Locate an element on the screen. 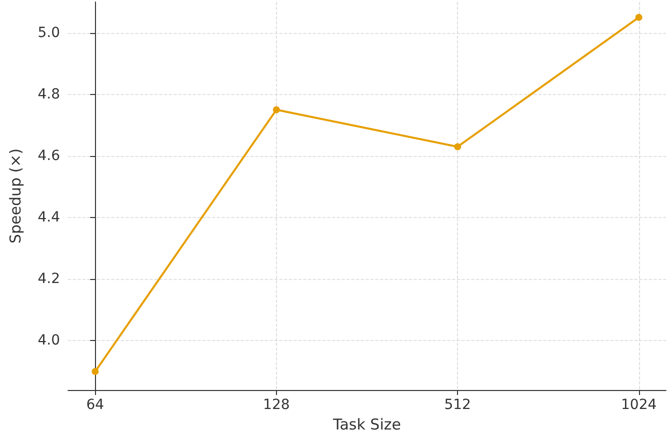 This screenshot has height=437, width=672. y-tick-label: 4.8 is located at coordinates (49, 94).